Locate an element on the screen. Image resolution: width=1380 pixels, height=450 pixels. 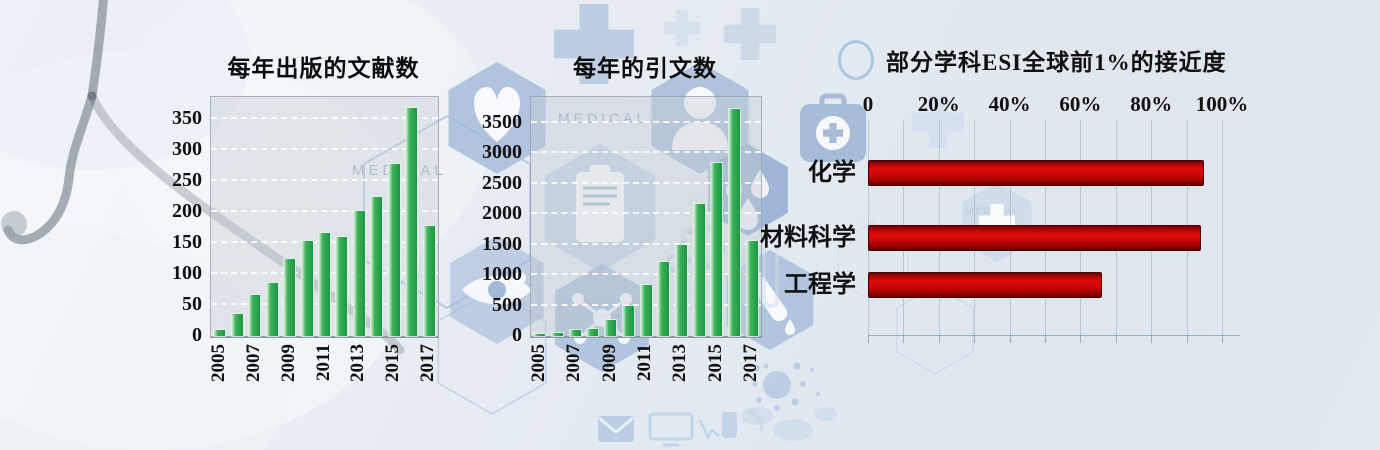
y-tick-label: 3000 is located at coordinates (502, 152).